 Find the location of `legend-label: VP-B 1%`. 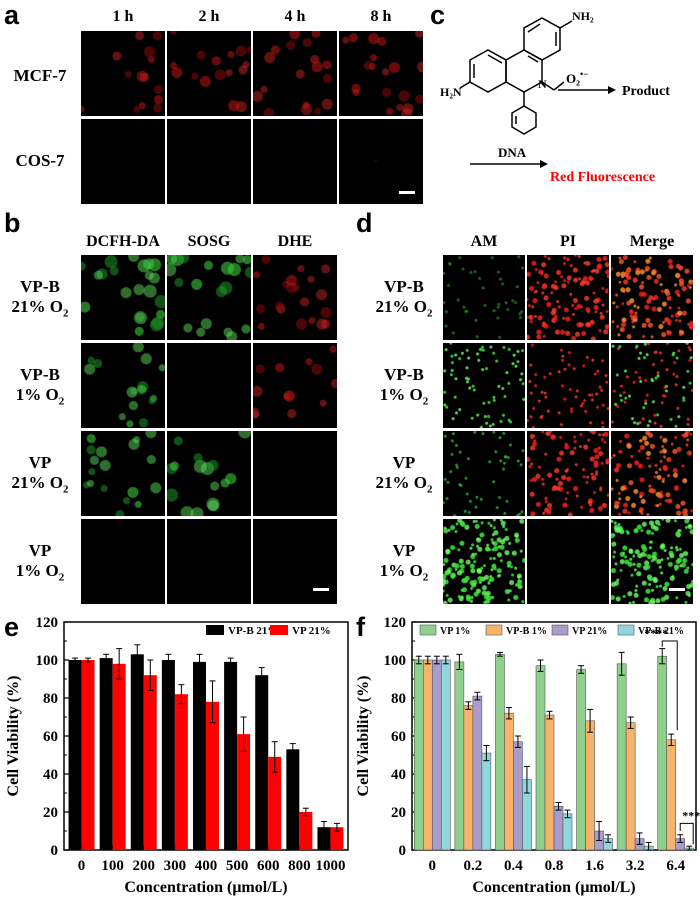

legend-label: VP-B 1% is located at coordinates (526, 631).